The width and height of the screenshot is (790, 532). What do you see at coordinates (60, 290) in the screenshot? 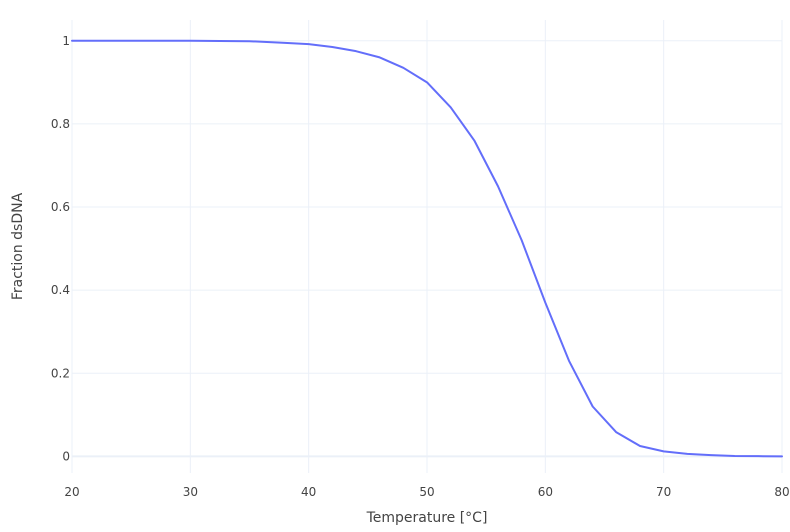
I see `y-tick-label: 0.4` at bounding box center [60, 290].